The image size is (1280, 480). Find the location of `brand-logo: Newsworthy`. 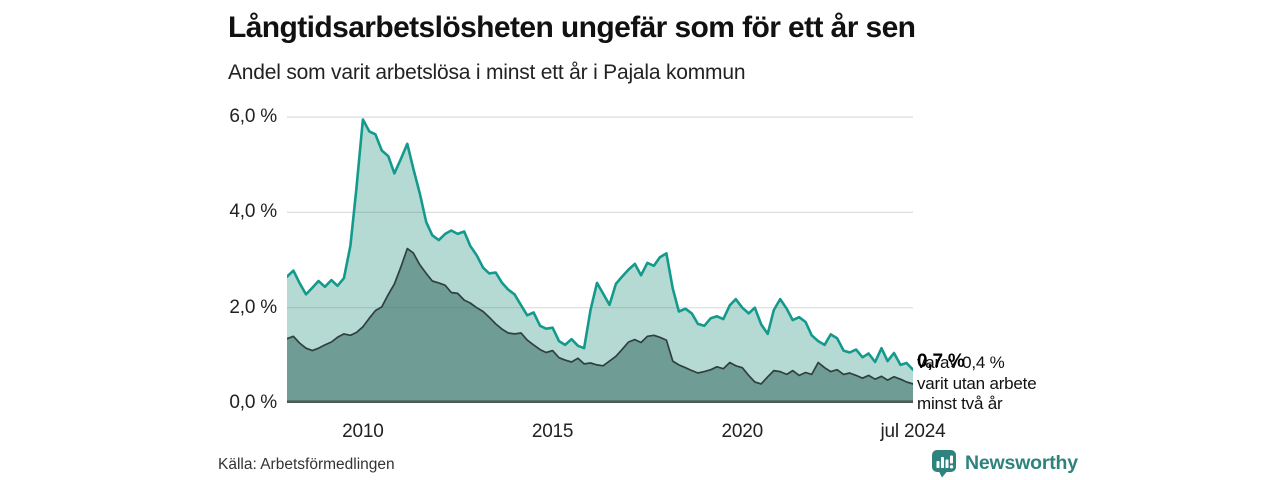

brand-logo: Newsworthy is located at coordinates (1004, 463).